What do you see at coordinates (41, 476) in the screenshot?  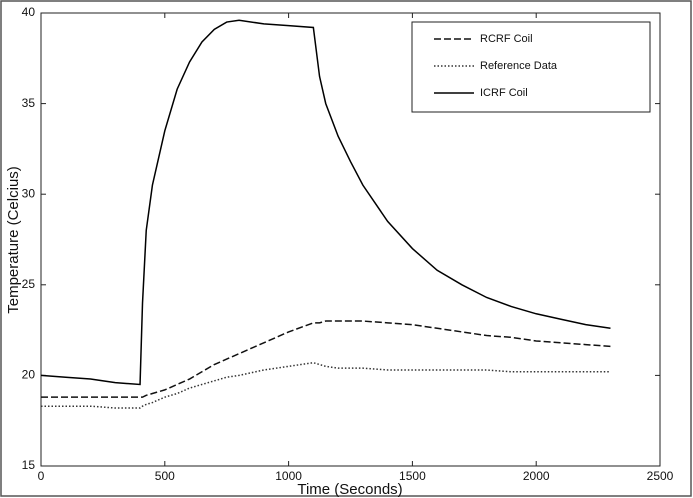 I see `x-tick-label: 0` at bounding box center [41, 476].